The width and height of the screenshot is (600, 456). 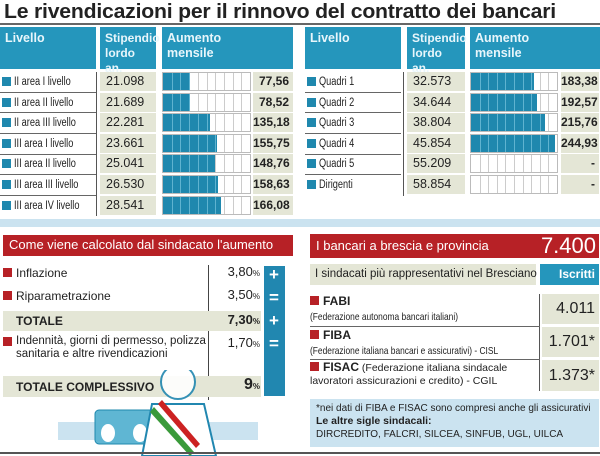 I want to click on calc-row-inflazione: Inflazione, so click(x=103, y=273).